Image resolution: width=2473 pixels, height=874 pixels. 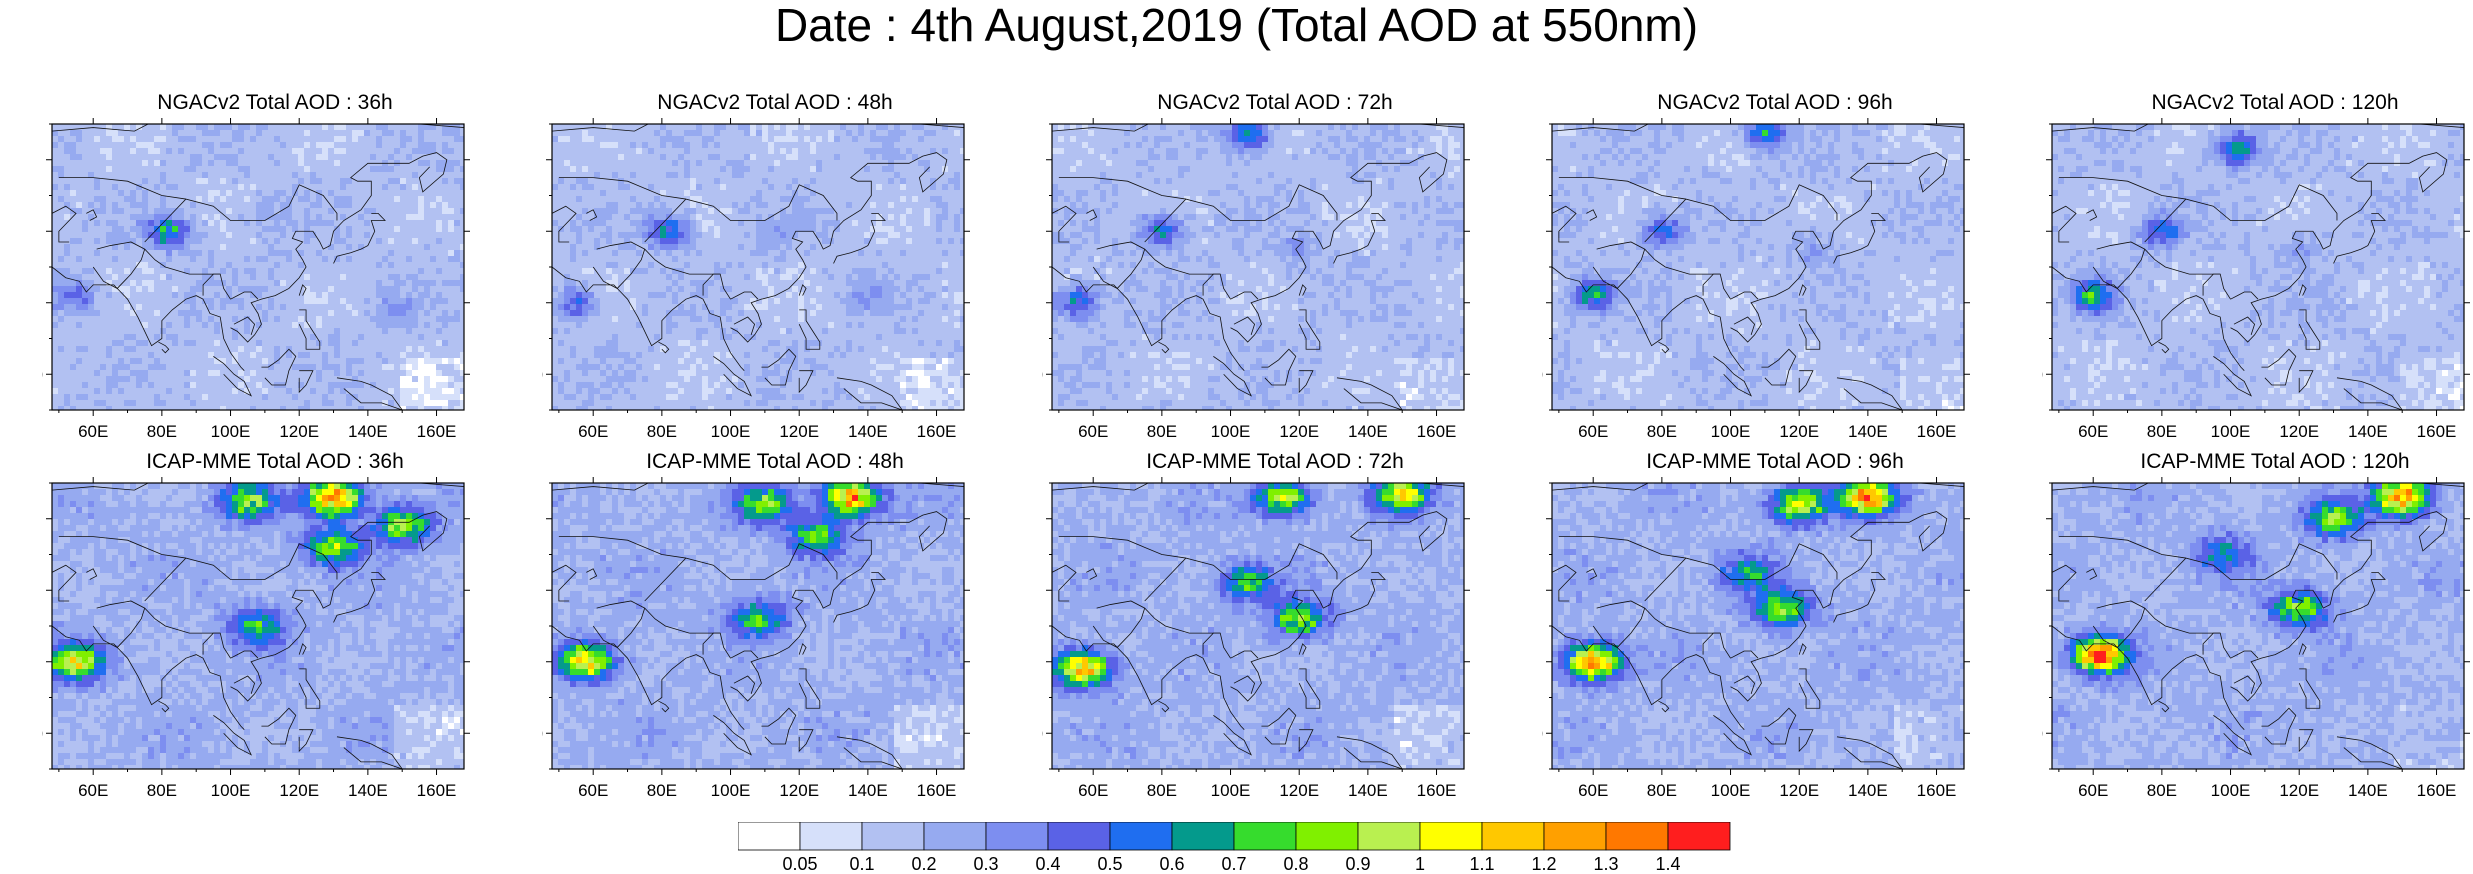 What do you see at coordinates (1775, 103) in the screenshot?
I see `panel-title: NGACv2 Total AOD : 96h` at bounding box center [1775, 103].